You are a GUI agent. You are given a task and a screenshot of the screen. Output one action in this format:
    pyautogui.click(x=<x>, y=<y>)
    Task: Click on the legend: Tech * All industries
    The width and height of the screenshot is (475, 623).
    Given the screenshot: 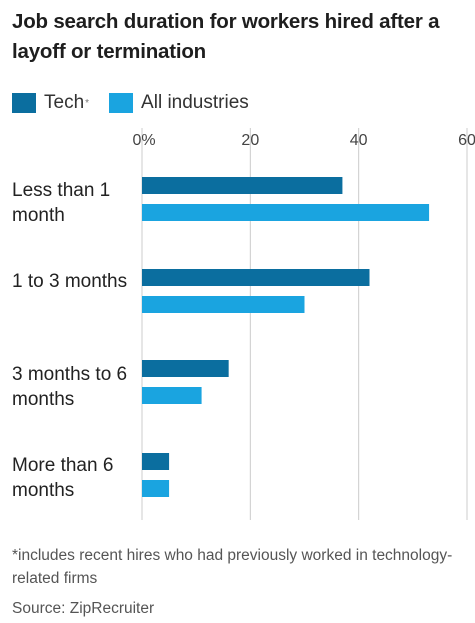 What is the action you would take?
    pyautogui.click(x=140, y=103)
    